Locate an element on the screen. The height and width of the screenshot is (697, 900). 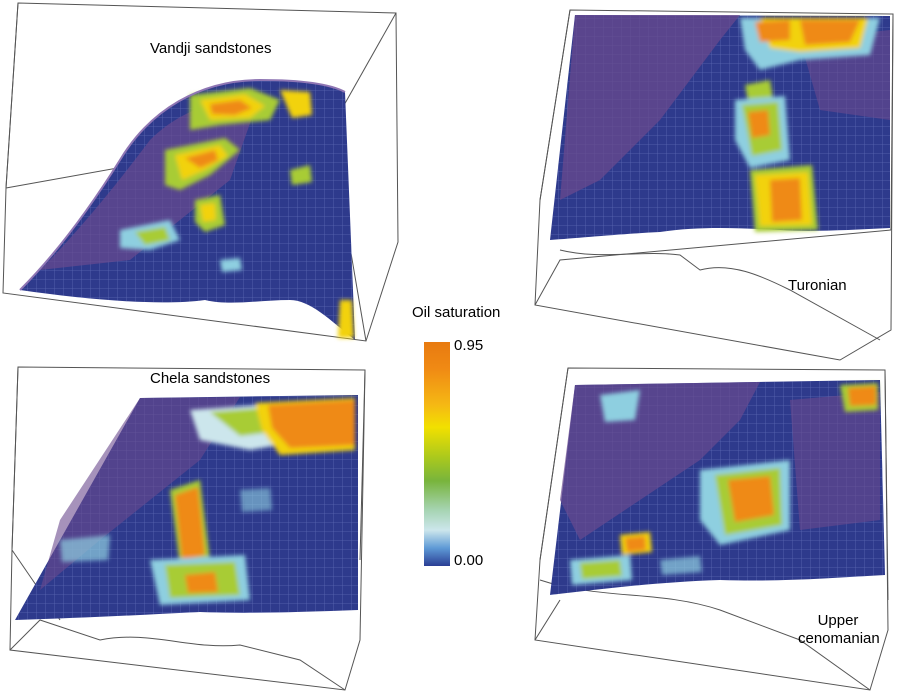
colorbar-max-label: 0.95 is located at coordinates (469, 345).